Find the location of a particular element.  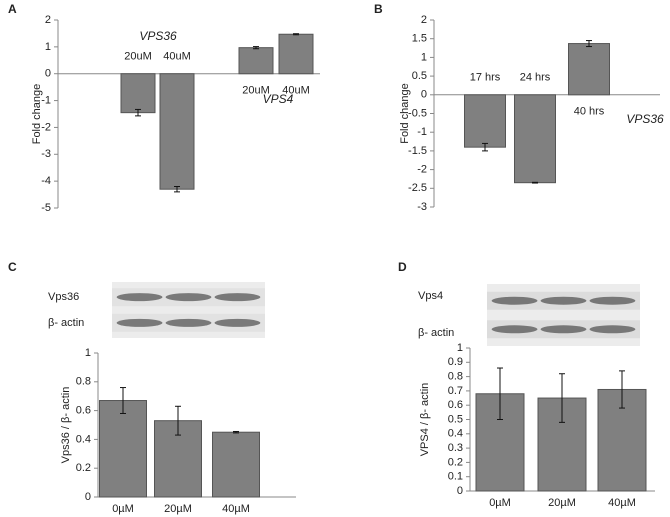

y-tick-label: 0.3 is located at coordinates (455, 448).